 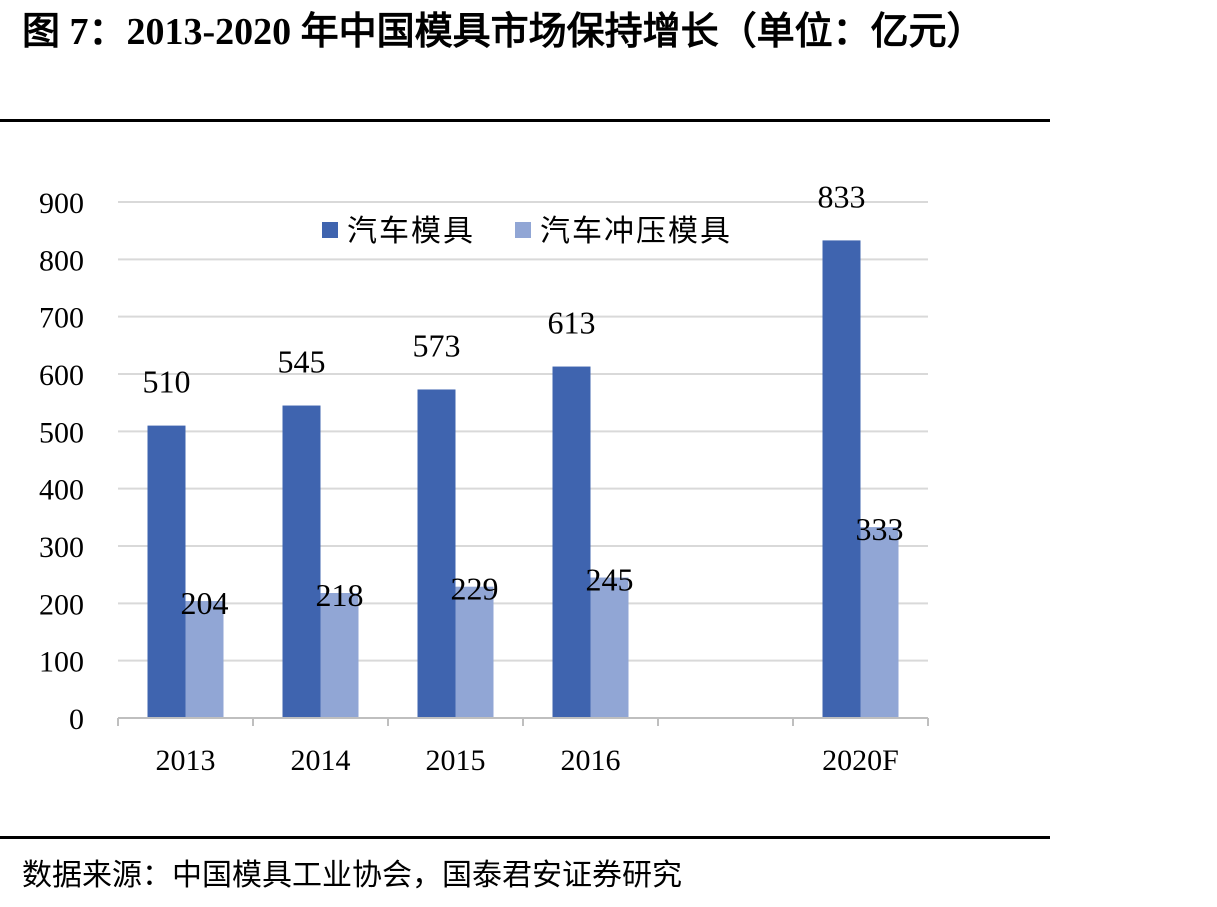 I want to click on data-label: 218, so click(x=340, y=595).